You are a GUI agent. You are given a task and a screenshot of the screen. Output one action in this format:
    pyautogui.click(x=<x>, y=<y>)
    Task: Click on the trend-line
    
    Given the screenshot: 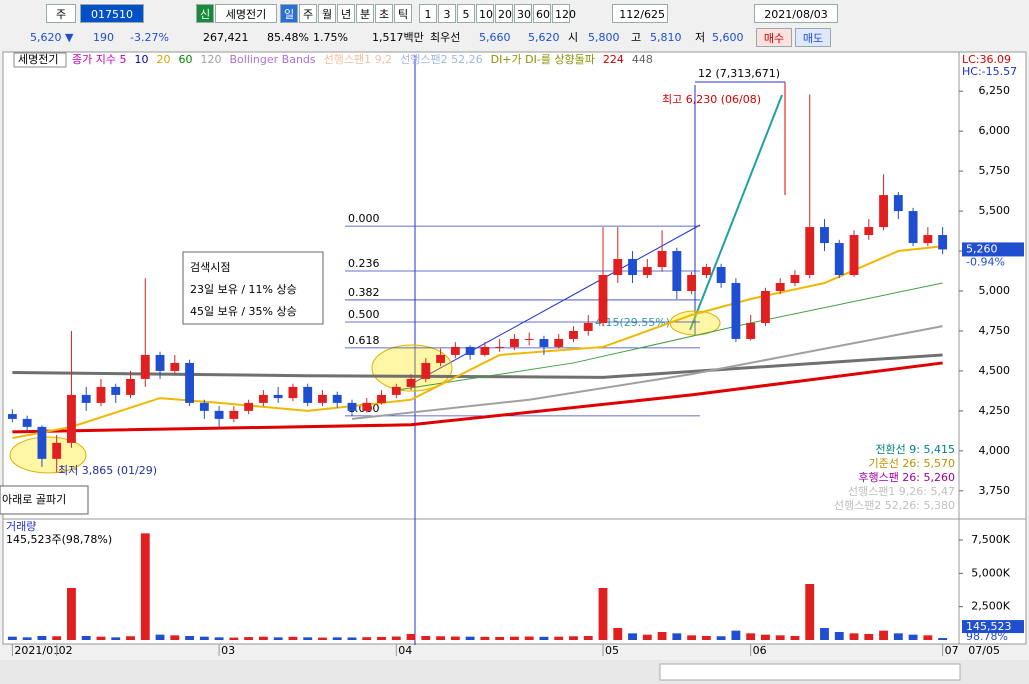 What is the action you would take?
    pyautogui.click(x=736, y=212)
    